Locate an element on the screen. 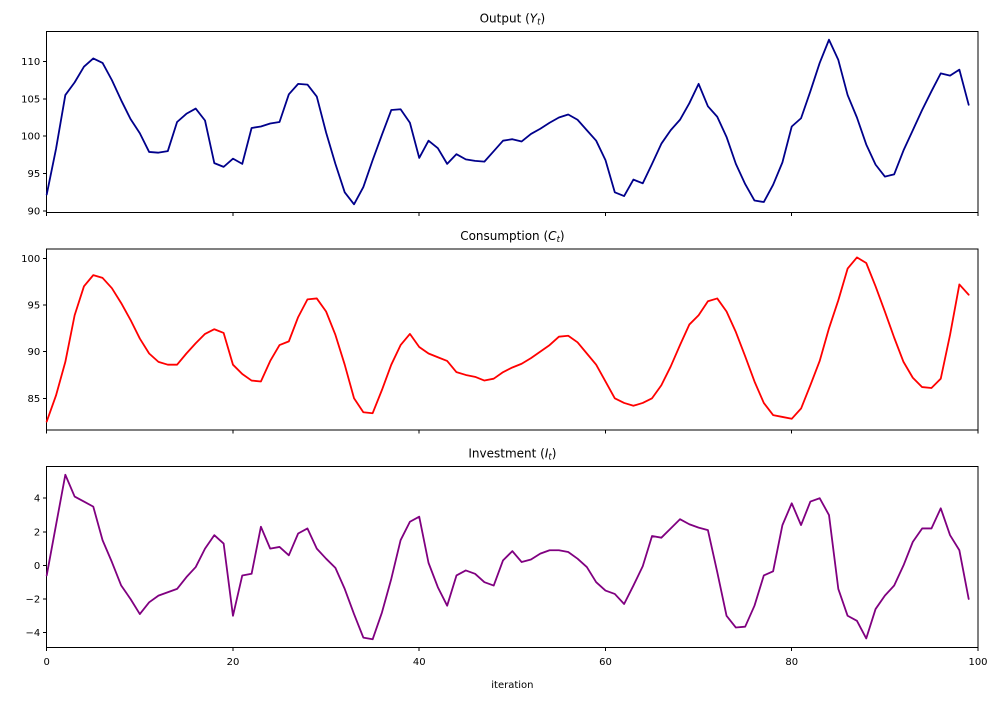 This screenshot has height=701, width=999. xtick-label: 0 is located at coordinates (47, 662).